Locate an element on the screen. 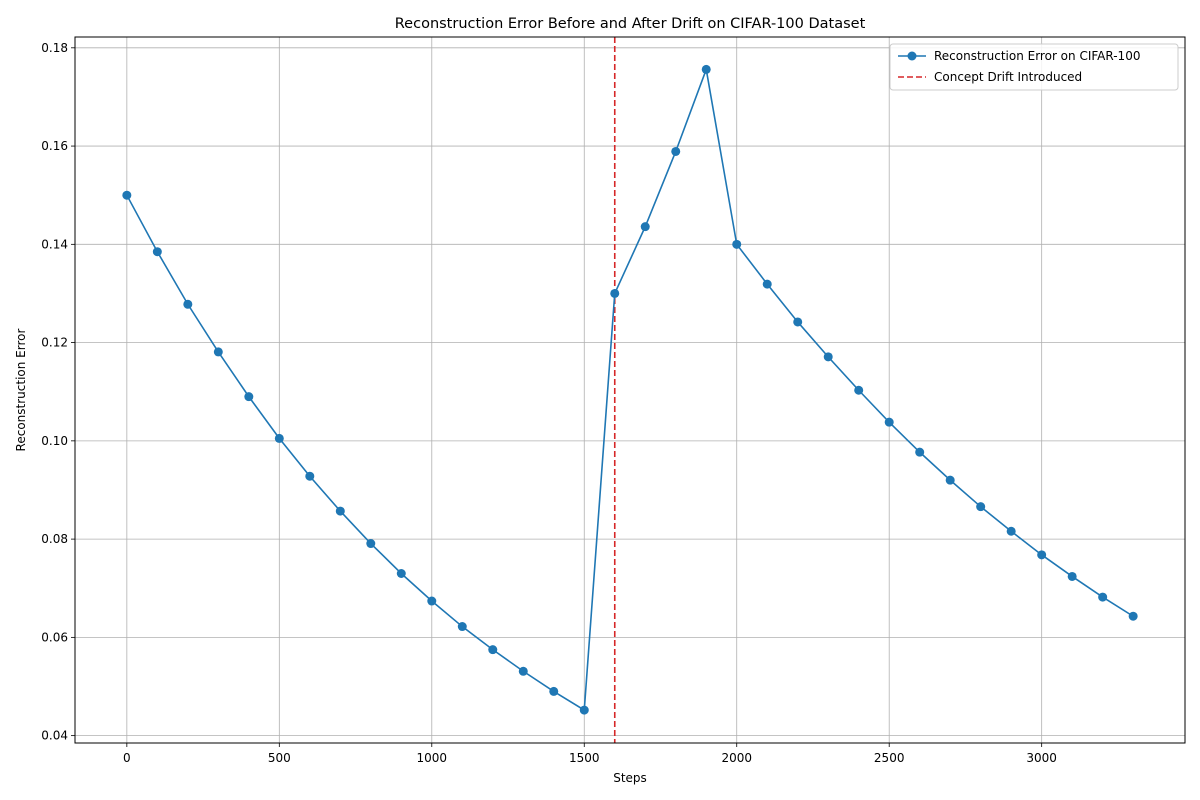 Image resolution: width=1200 pixels, height=800 pixels. legend-marker-series is located at coordinates (912, 56).